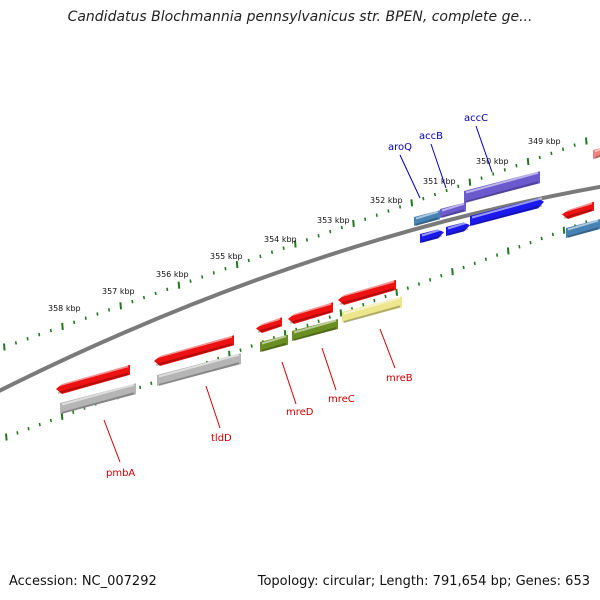 This screenshot has height=600, width=600. What do you see at coordinates (507, 215) in the screenshot?
I see `gene-blue-3-shadow` at bounding box center [507, 215].